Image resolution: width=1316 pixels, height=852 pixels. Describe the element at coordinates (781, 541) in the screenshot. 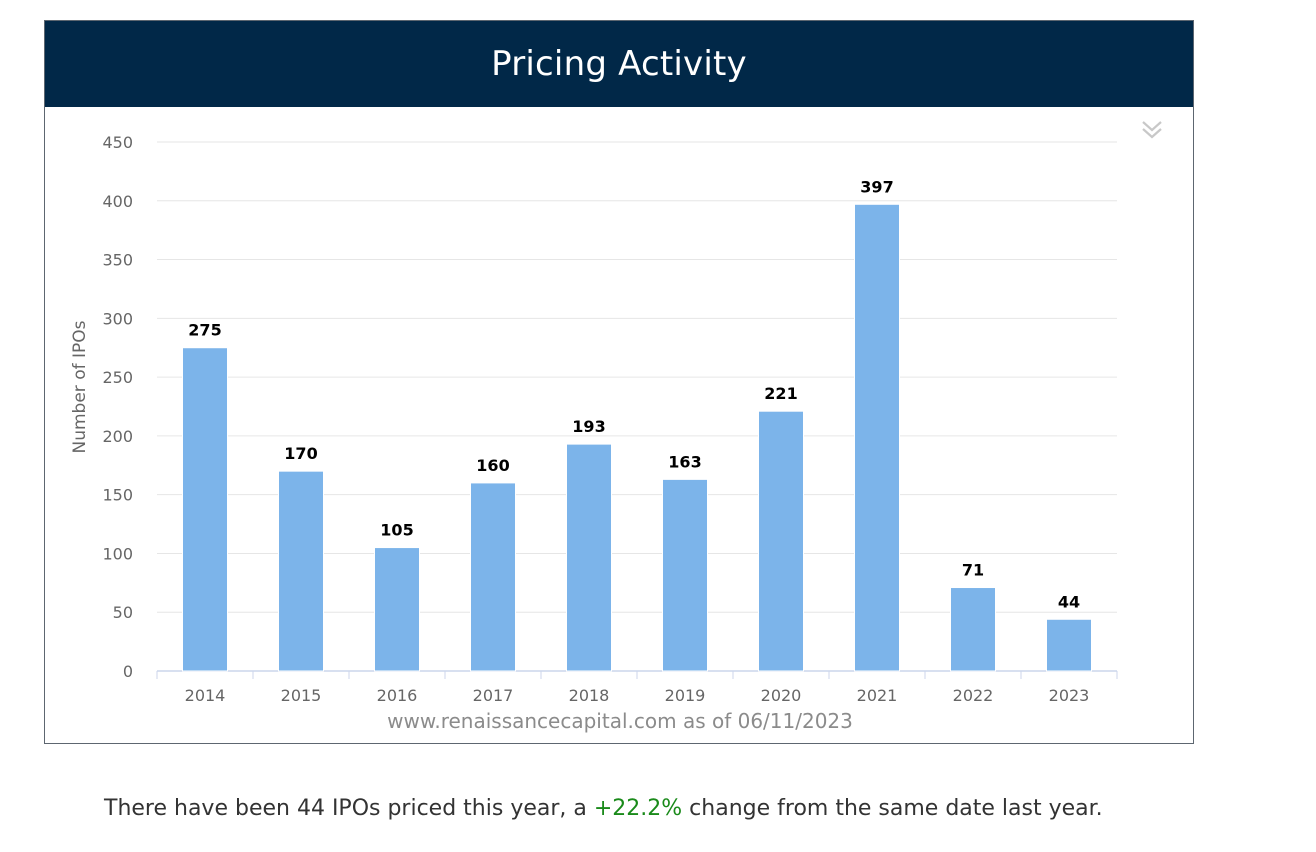

I see `bar-2020` at that location.